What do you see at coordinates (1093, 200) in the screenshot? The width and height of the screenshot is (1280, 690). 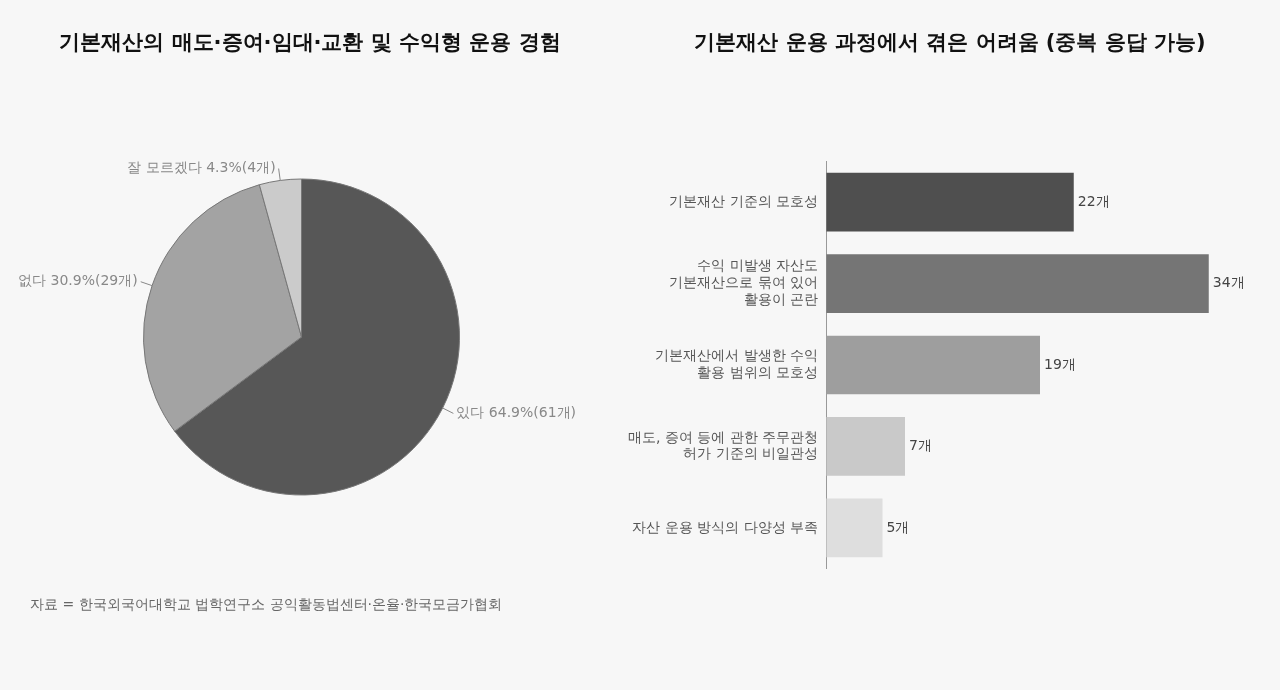 I see `data-label: 22개` at bounding box center [1093, 200].